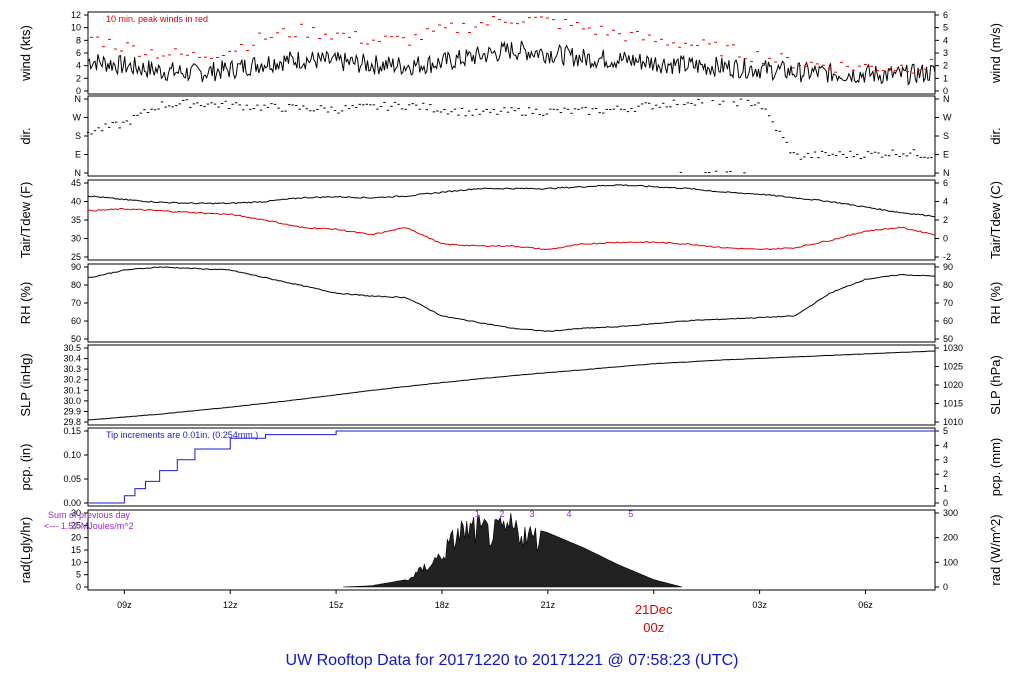 The height and width of the screenshot is (700, 1024). What do you see at coordinates (336, 605) in the screenshot?
I see `x-tick-label: 15z` at bounding box center [336, 605].